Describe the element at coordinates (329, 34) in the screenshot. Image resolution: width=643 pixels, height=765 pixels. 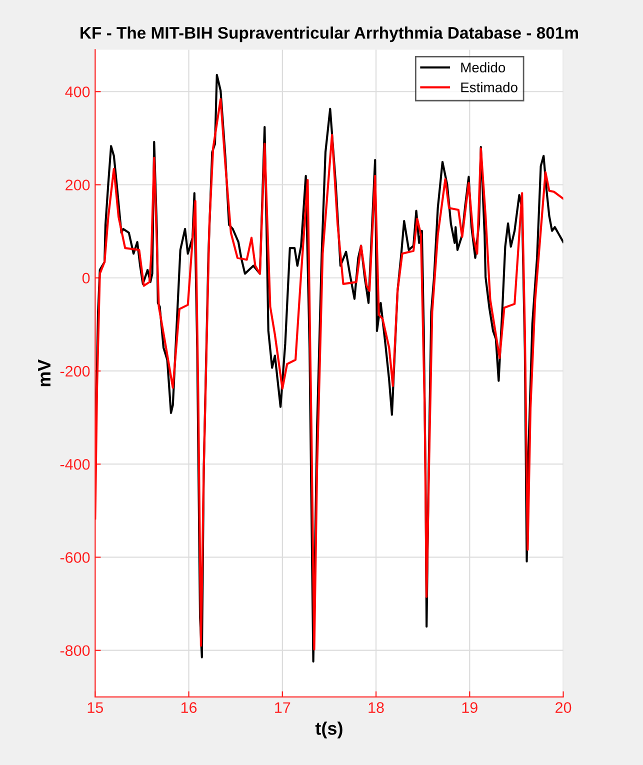
I see `chart-title: KF - The MIT-BIH Supraventricular Arrhythmia Database - 801m` at that location.